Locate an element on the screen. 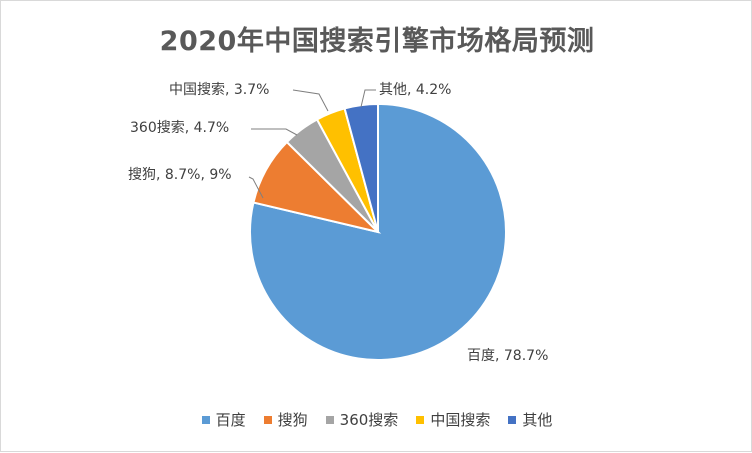 The image size is (752, 453). legend-item-chinaso: 中国搜索 is located at coordinates (453, 419).